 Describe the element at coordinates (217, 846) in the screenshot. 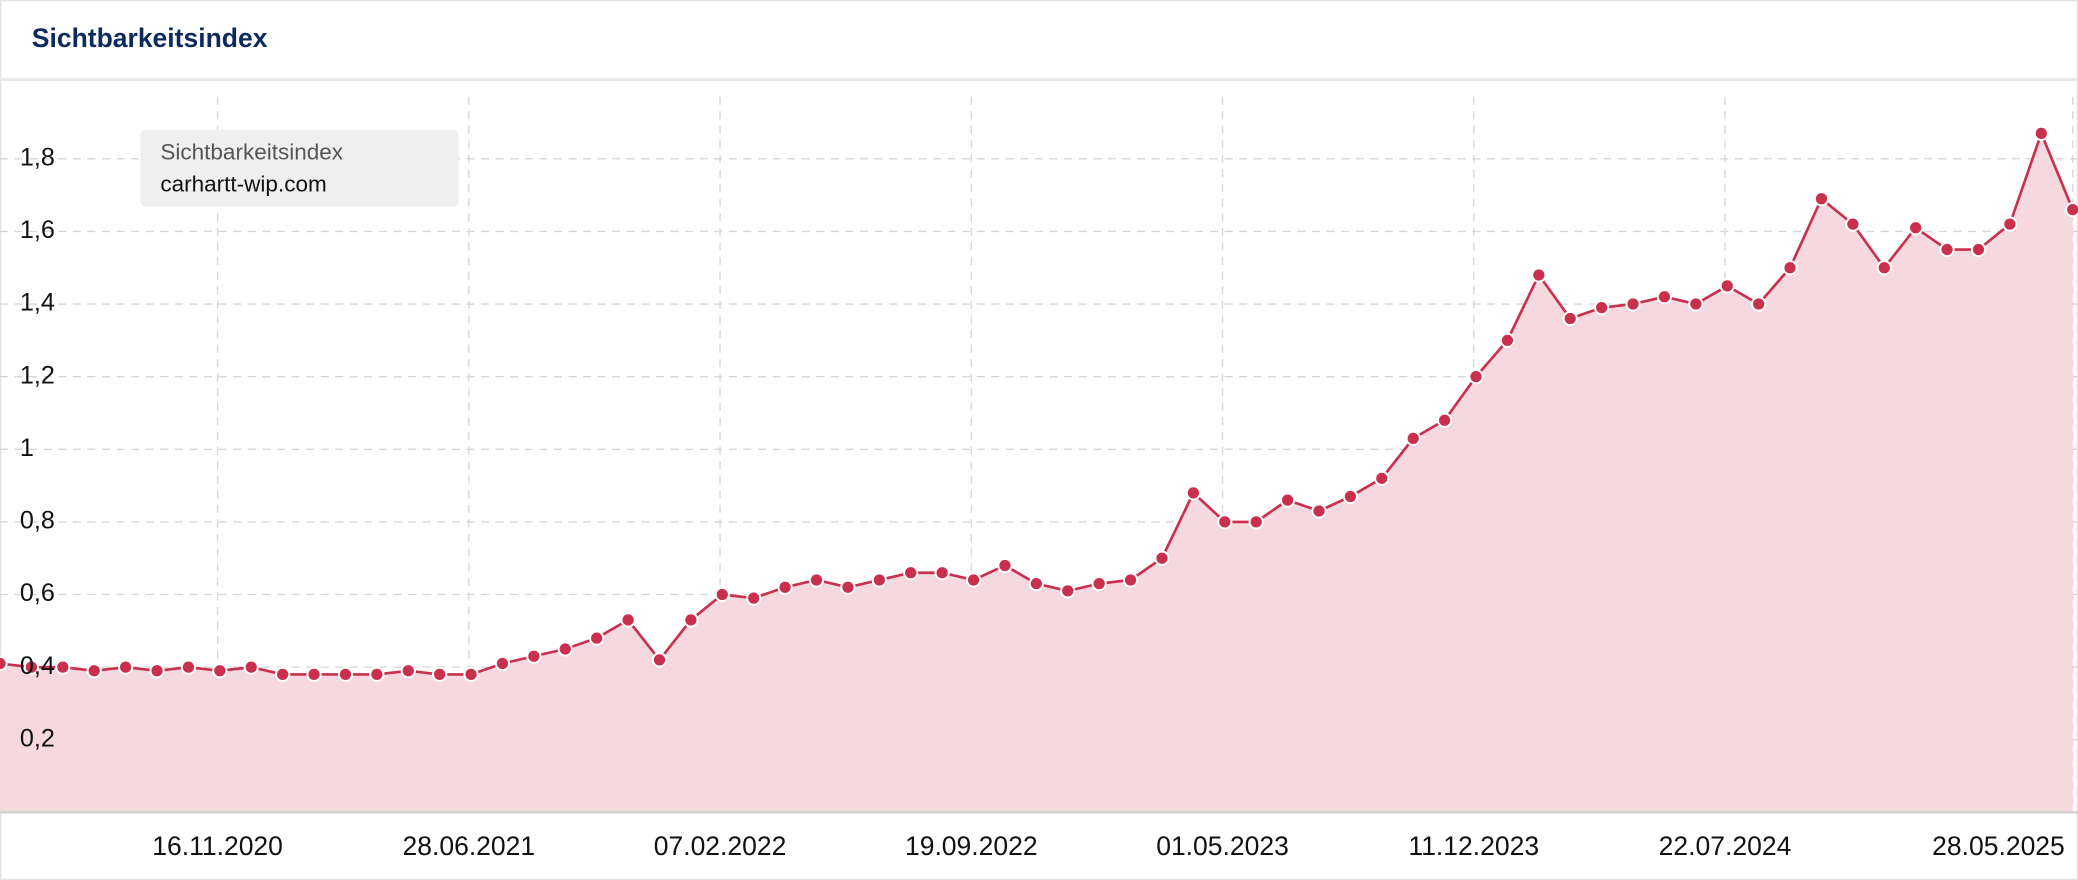

I see `x-tick-label: 16.11.2020` at that location.